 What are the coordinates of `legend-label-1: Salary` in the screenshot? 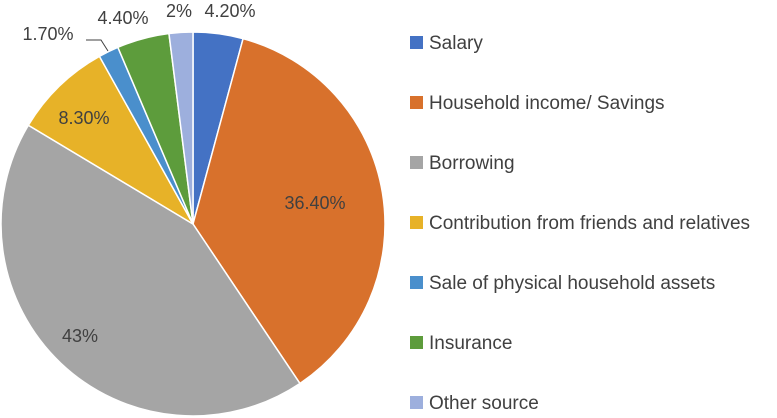 It's located at (456, 43).